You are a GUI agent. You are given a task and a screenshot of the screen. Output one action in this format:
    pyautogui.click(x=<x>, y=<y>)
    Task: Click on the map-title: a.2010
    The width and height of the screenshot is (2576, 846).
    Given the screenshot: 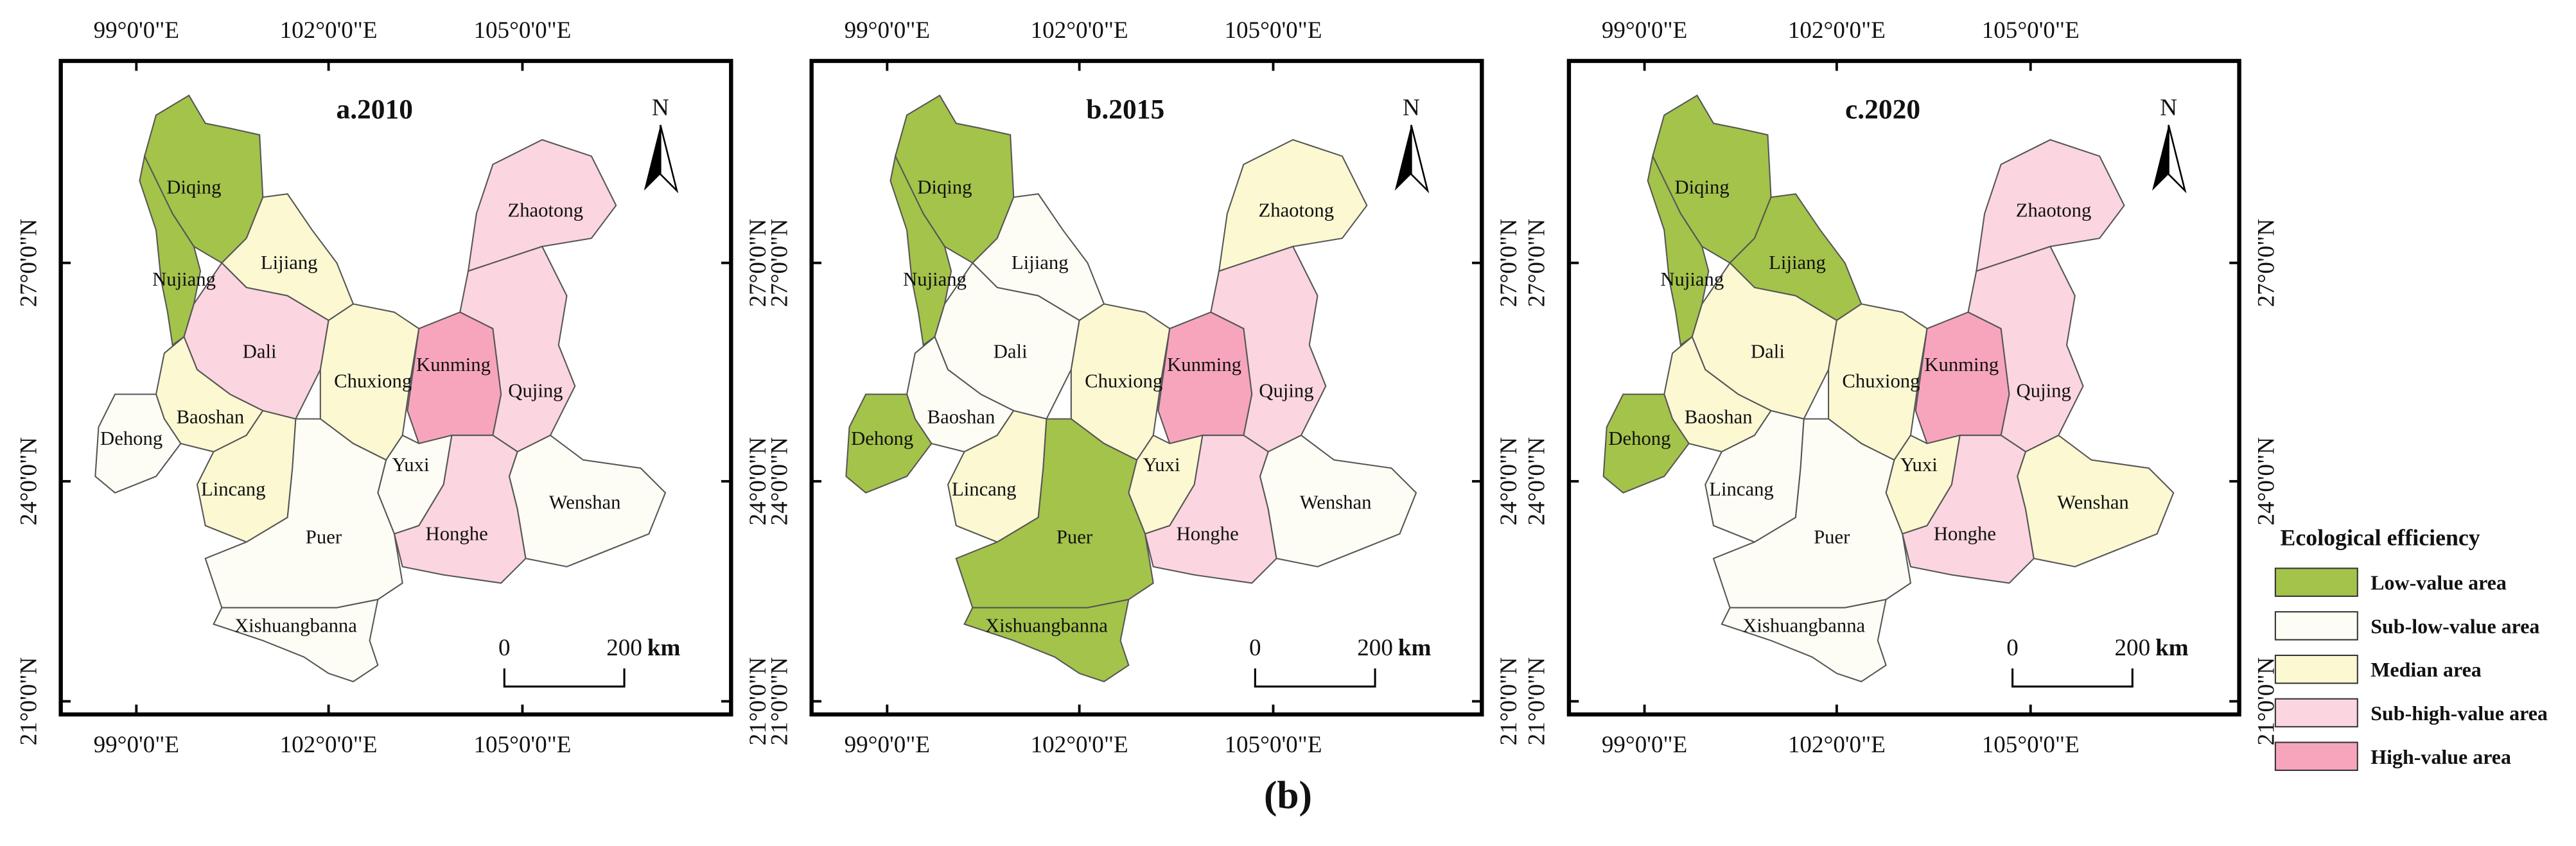 What is the action you would take?
    pyautogui.click(x=374, y=109)
    